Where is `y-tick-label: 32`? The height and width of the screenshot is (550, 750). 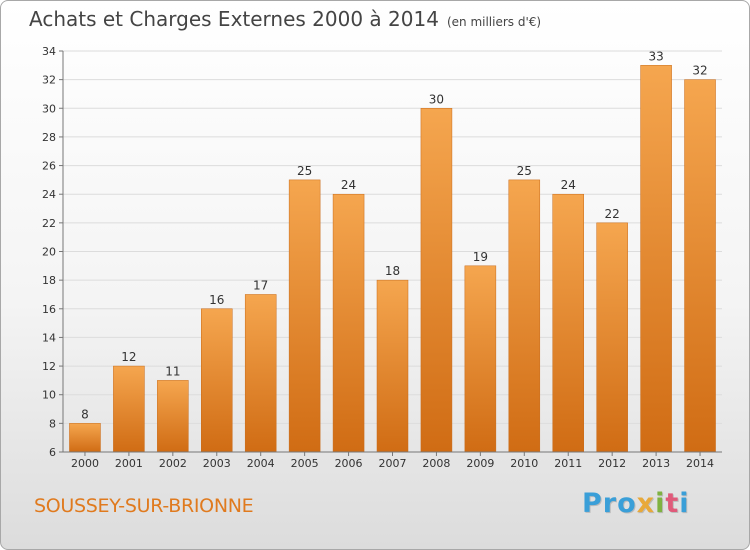
y-tick-label: 32 is located at coordinates (49, 80).